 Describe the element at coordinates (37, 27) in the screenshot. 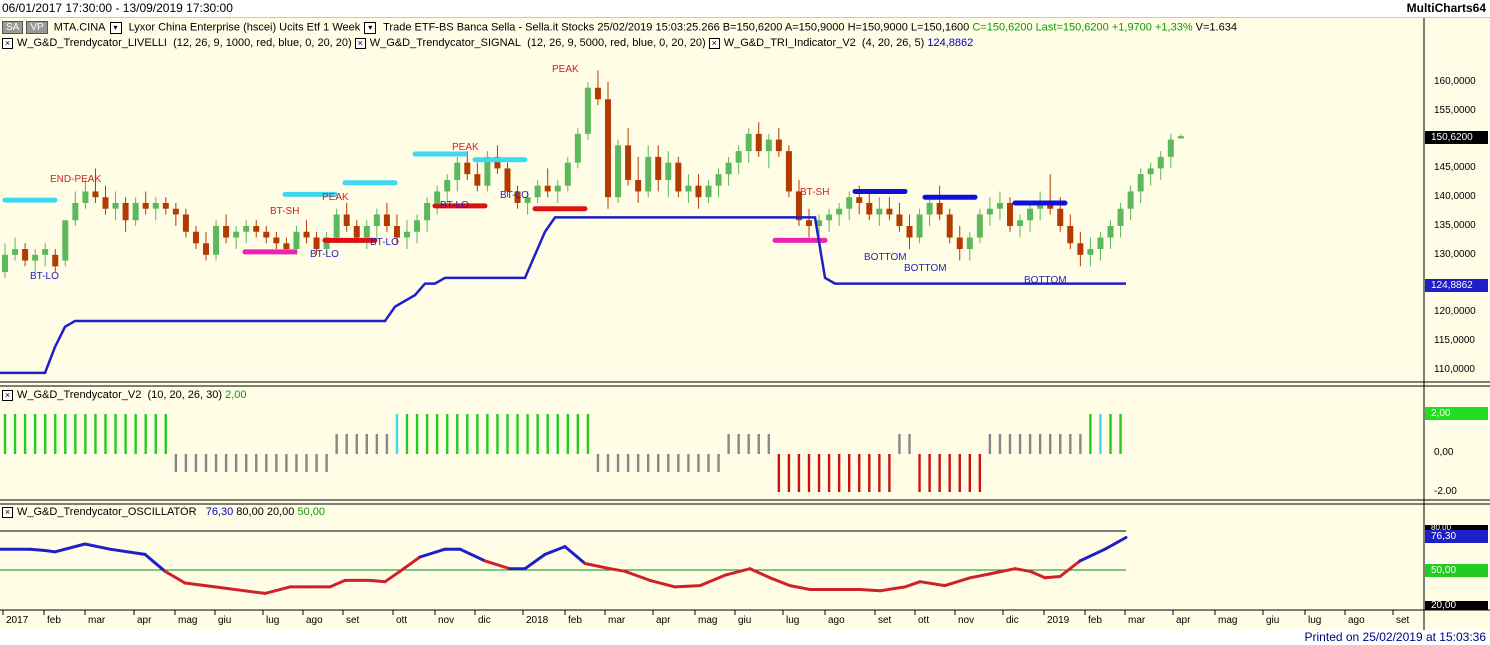

I see `vp-button: VP` at that location.